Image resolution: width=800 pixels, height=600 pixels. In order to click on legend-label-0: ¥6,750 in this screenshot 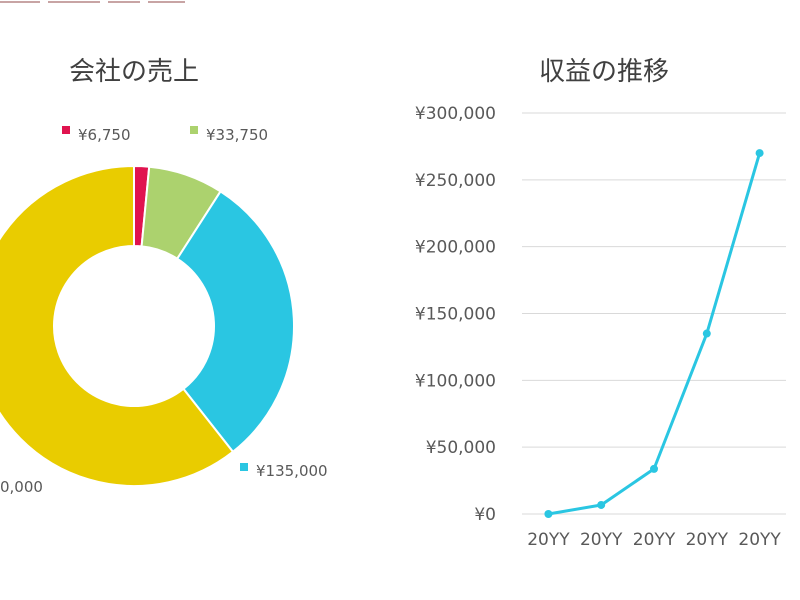, I will do `click(104, 135)`.